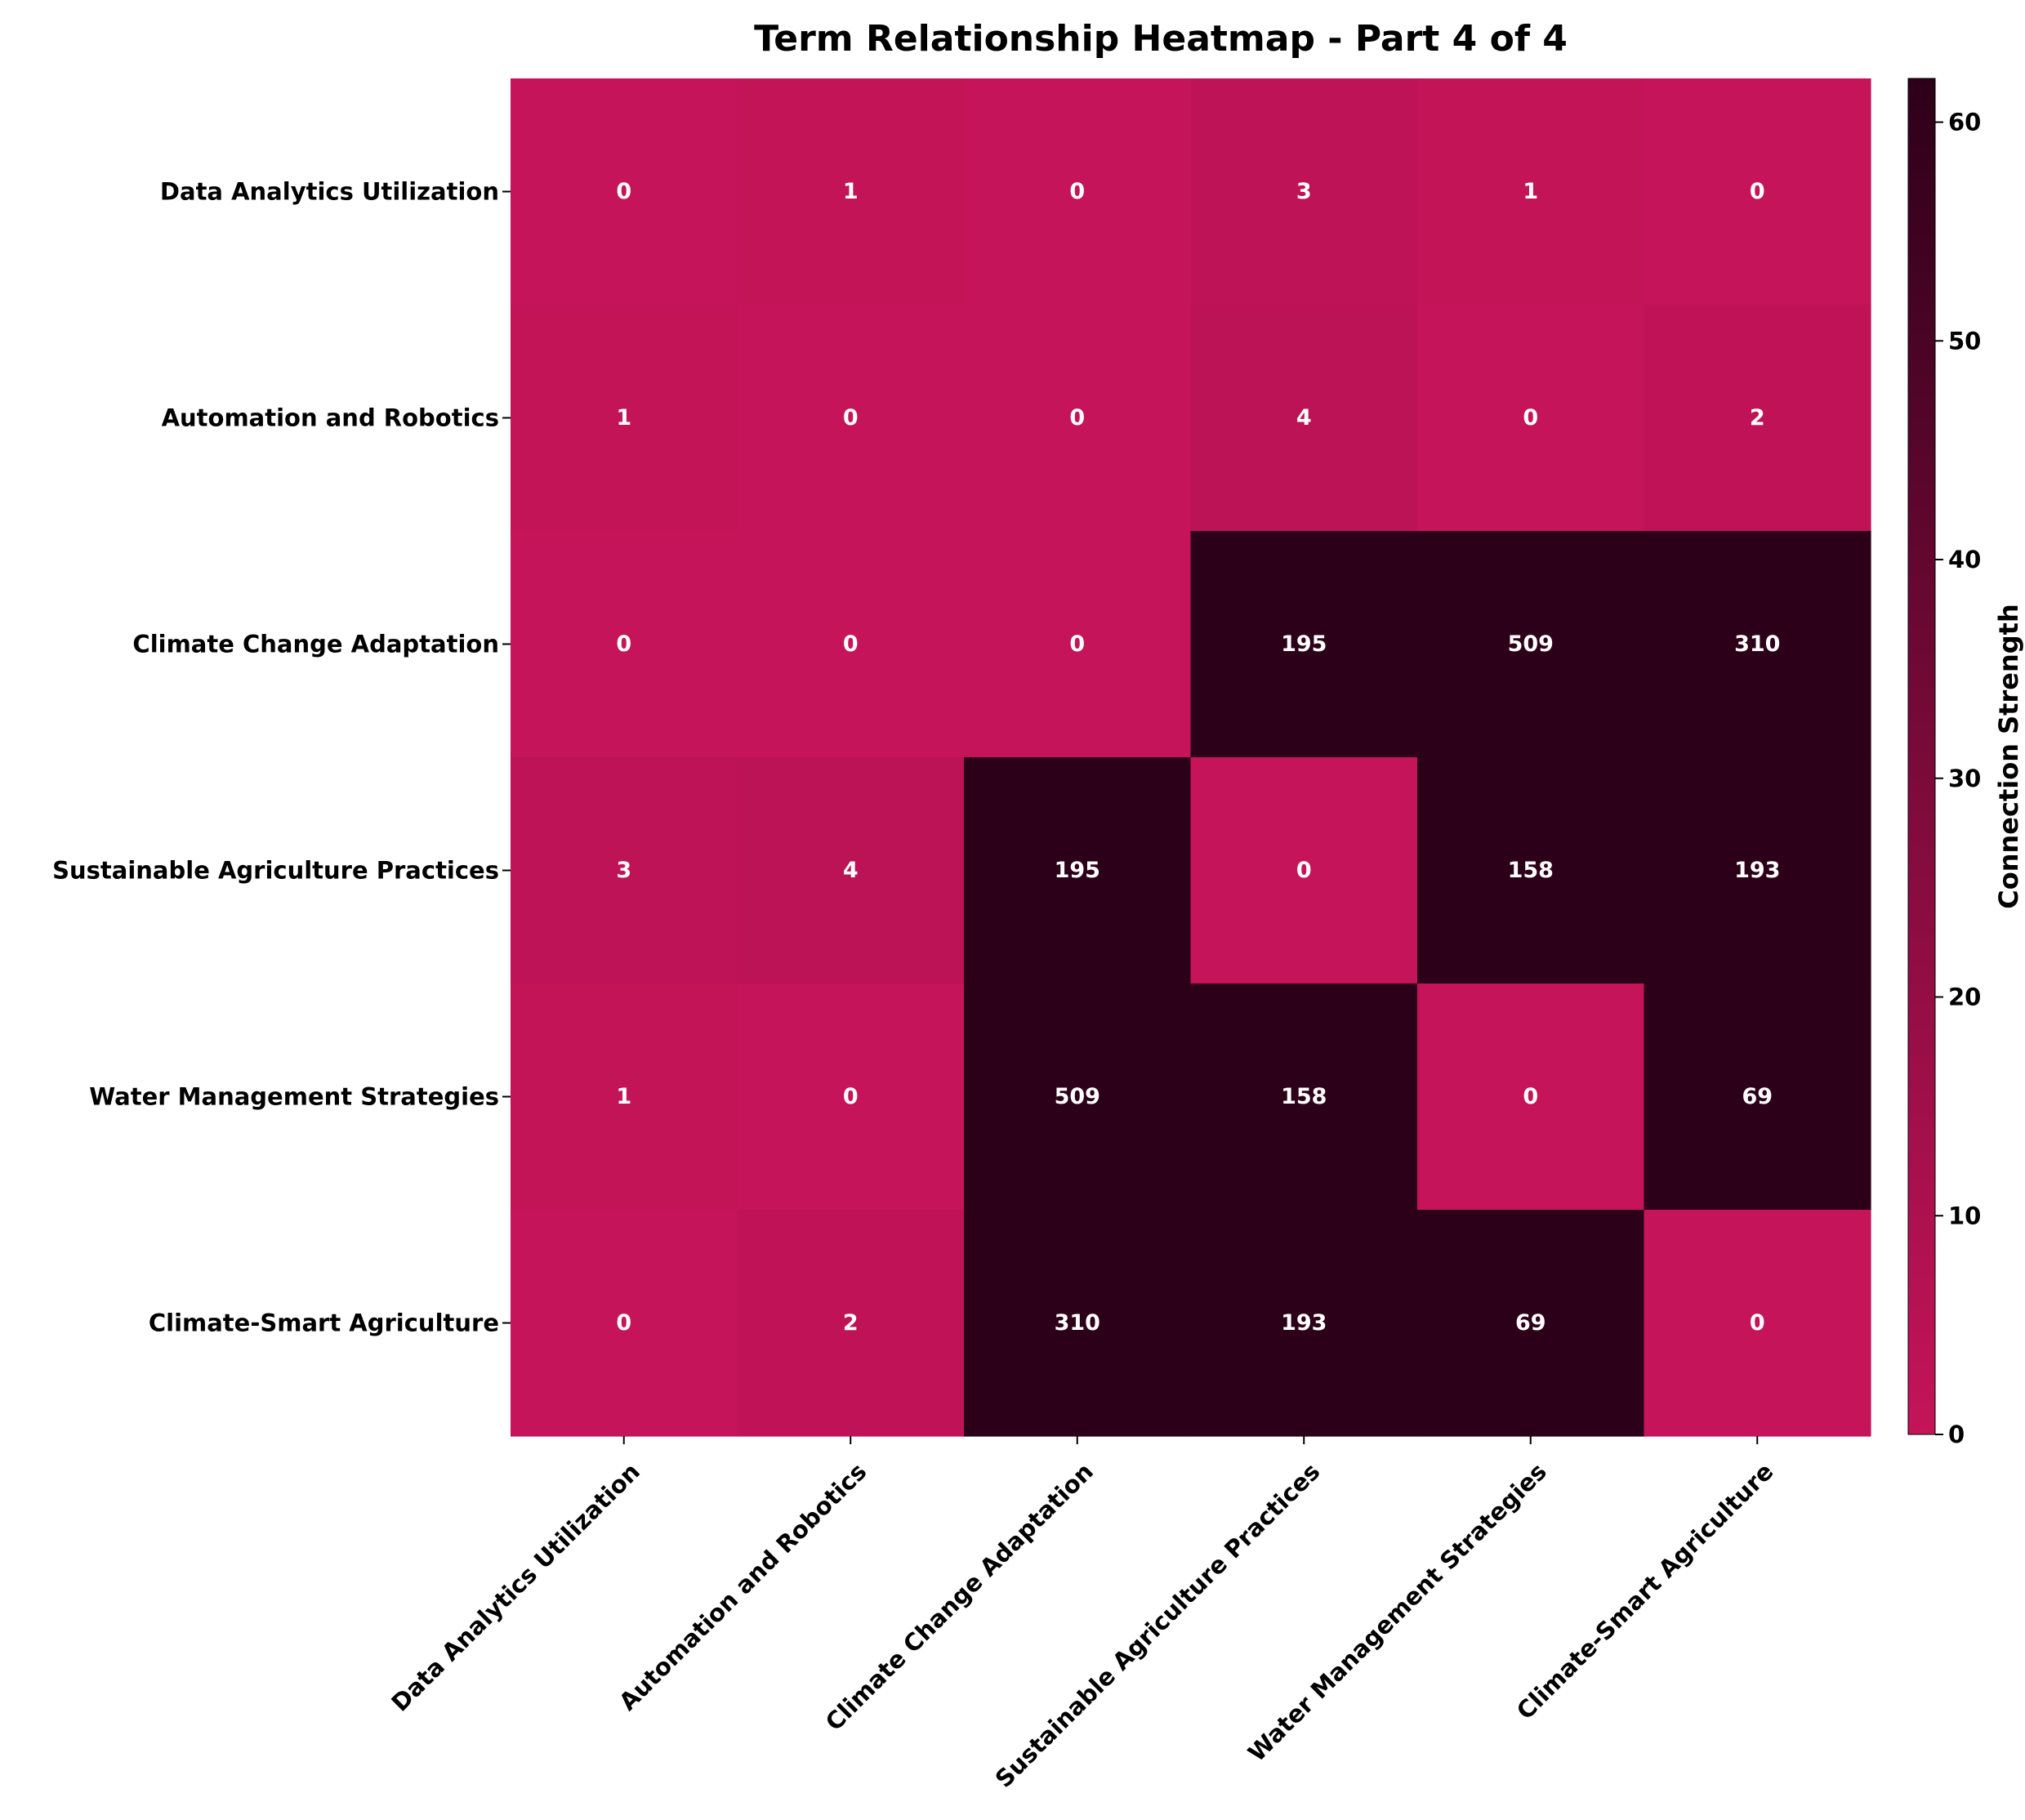 This screenshot has width=2025, height=1820. Describe the element at coordinates (329, 192) in the screenshot. I see `y-tick-label: Data Analytics Utilization` at that location.